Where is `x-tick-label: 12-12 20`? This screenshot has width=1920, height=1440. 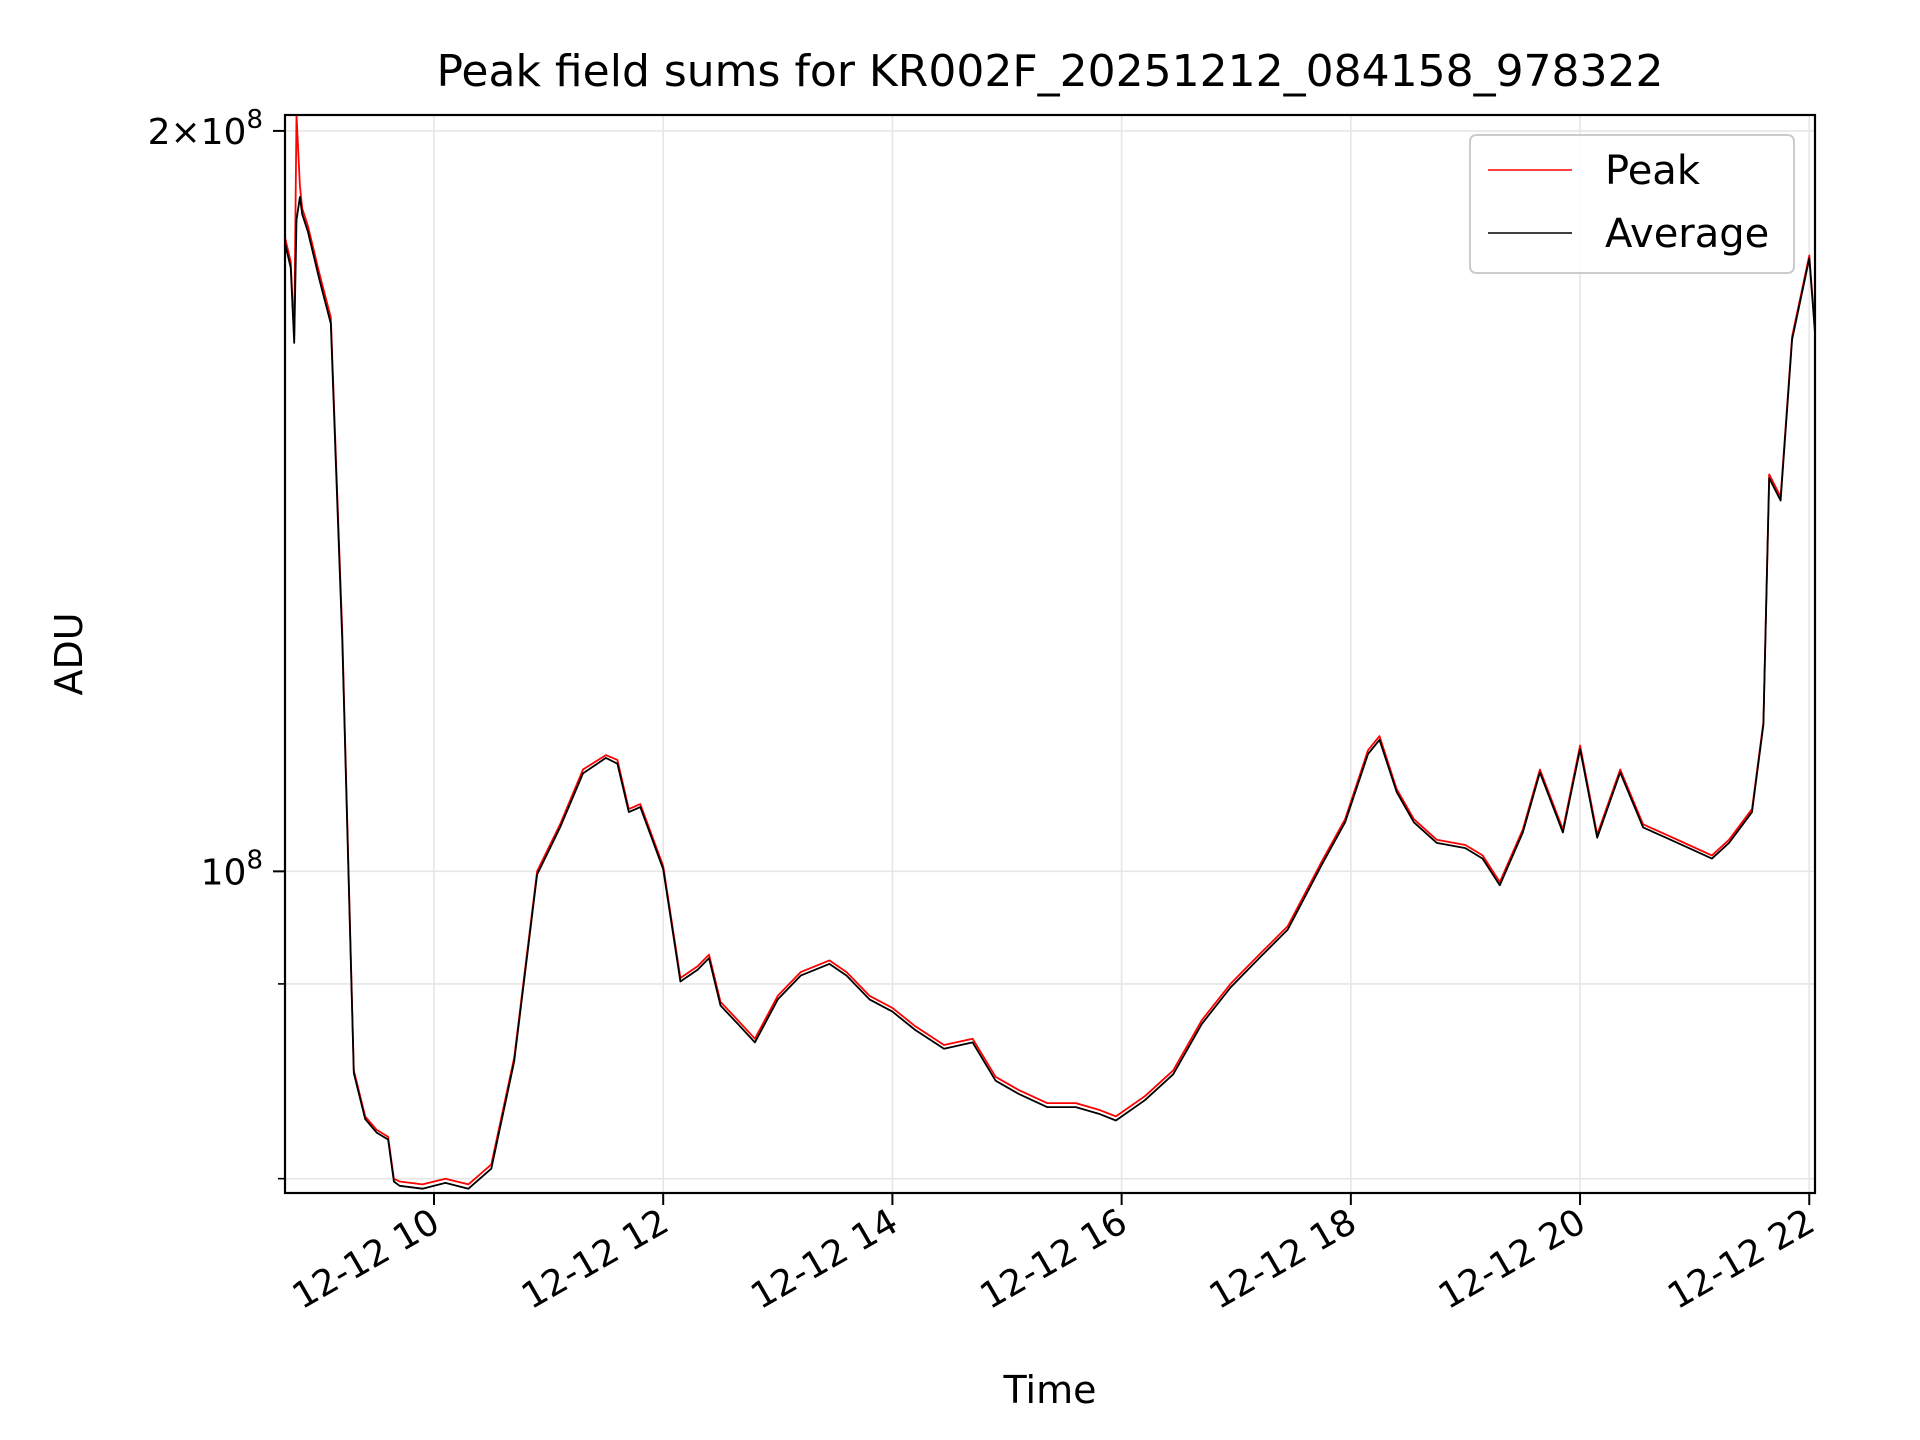
x-tick-label: 12-12 20 is located at coordinates (1512, 1259).